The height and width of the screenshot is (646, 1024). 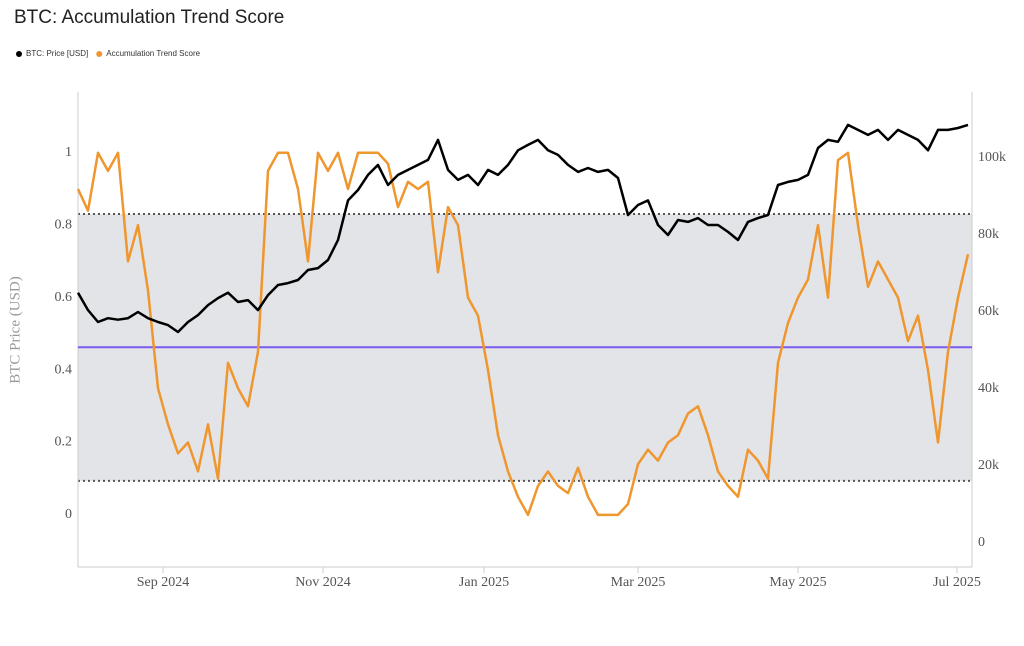 What do you see at coordinates (957, 582) in the screenshot?
I see `x-tick-label: Jul 2025` at bounding box center [957, 582].